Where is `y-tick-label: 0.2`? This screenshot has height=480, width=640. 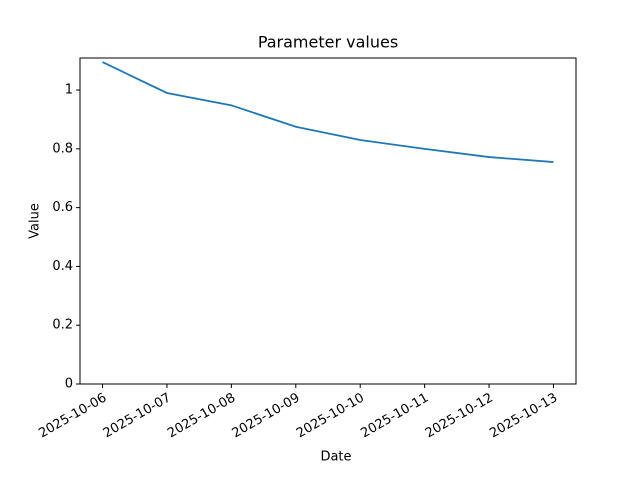 y-tick-label: 0.2 is located at coordinates (62, 325).